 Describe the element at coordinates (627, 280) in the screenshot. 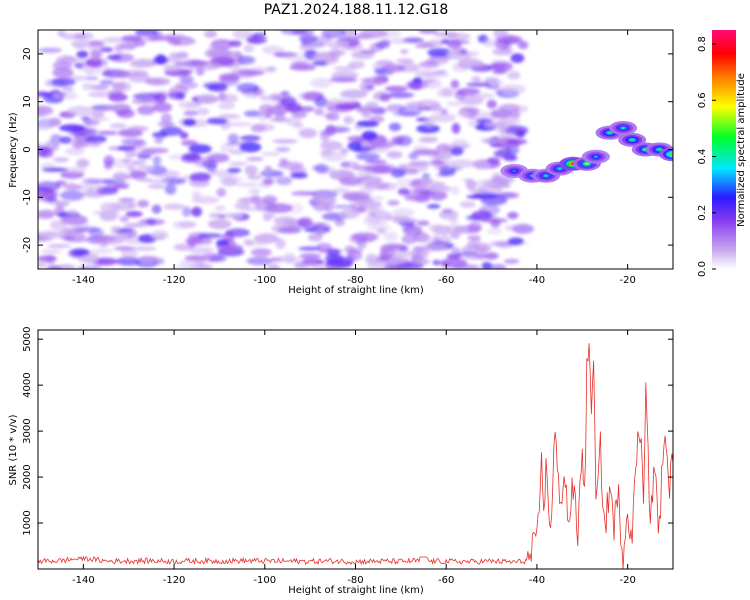

I see `x-tick-label: -20` at that location.